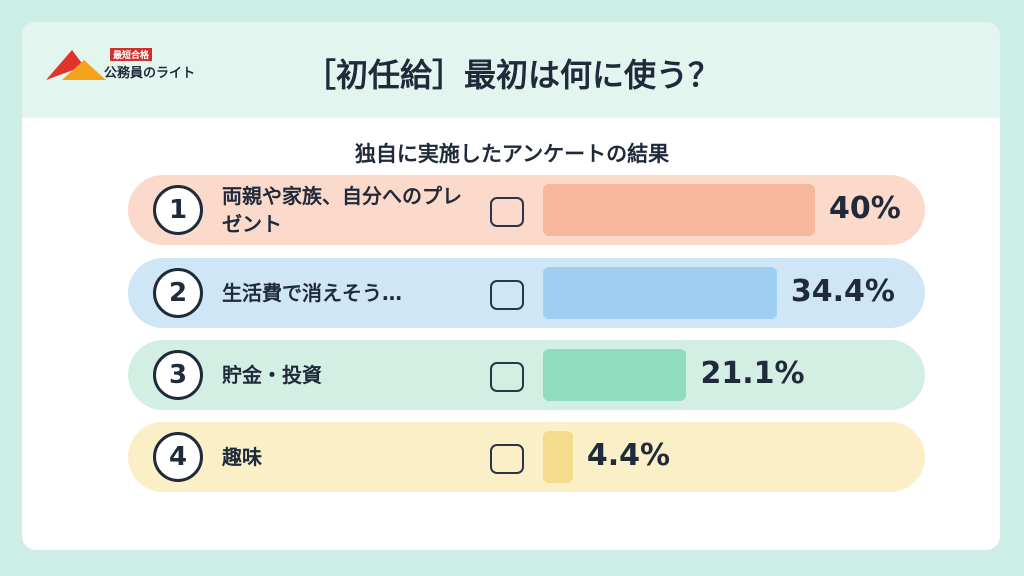 Image resolution: width=1024 pixels, height=576 pixels. What do you see at coordinates (628, 455) in the screenshot?
I see `value-label: 4.4%` at bounding box center [628, 455].